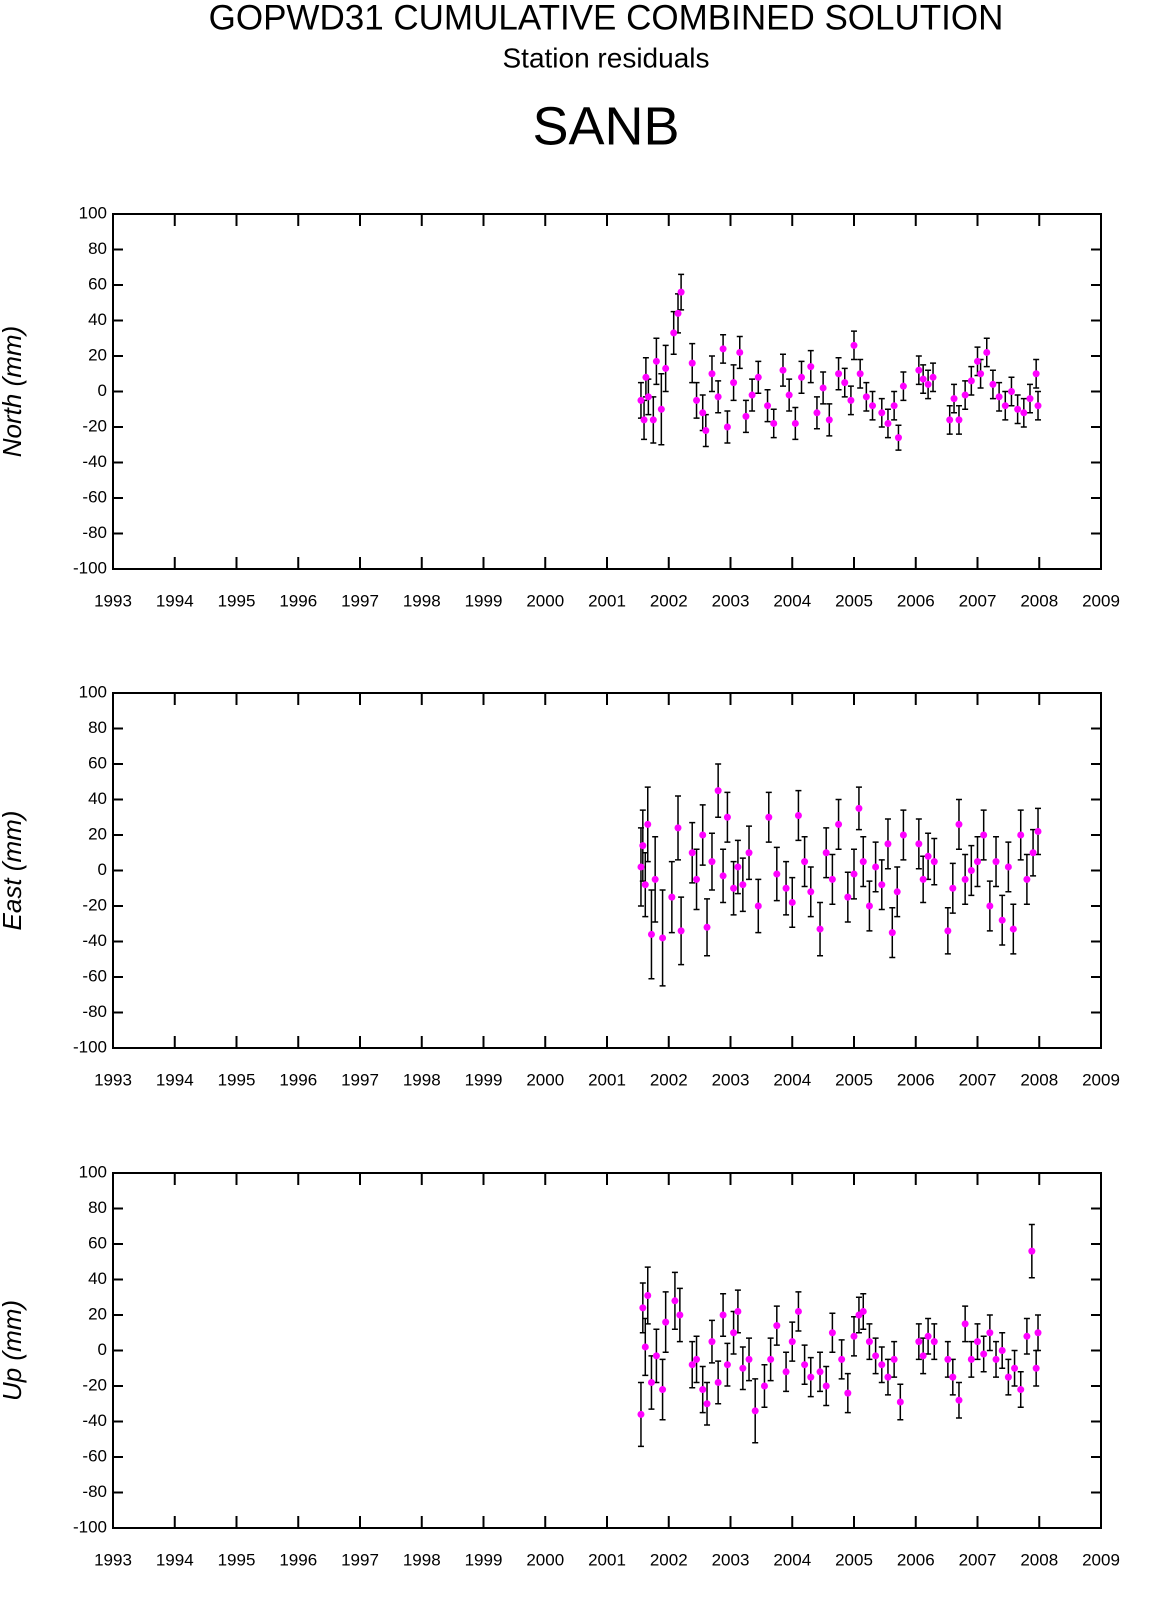 The height and width of the screenshot is (1621, 1160). What do you see at coordinates (97, 1313) in the screenshot?
I see `y-tick-label: 20` at bounding box center [97, 1313].